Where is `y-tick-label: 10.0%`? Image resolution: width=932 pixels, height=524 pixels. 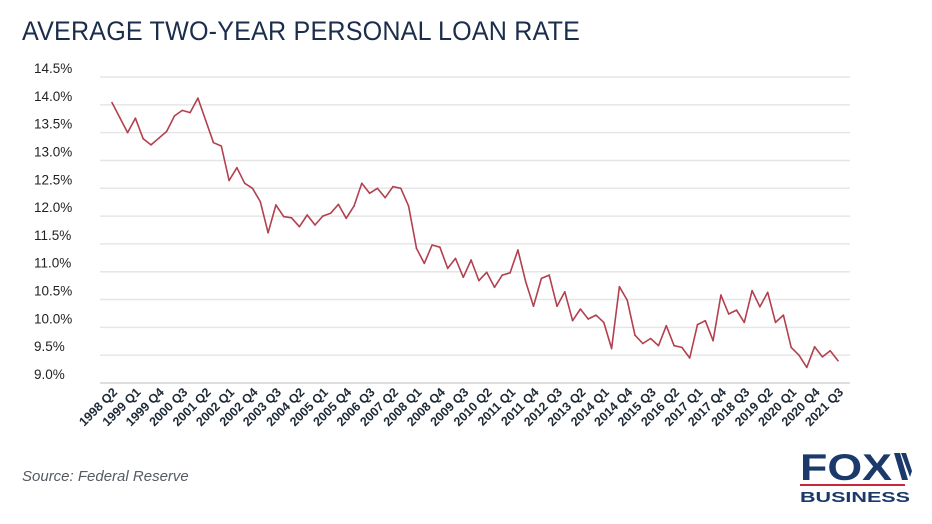 y-tick-label: 10.0% is located at coordinates (53, 318).